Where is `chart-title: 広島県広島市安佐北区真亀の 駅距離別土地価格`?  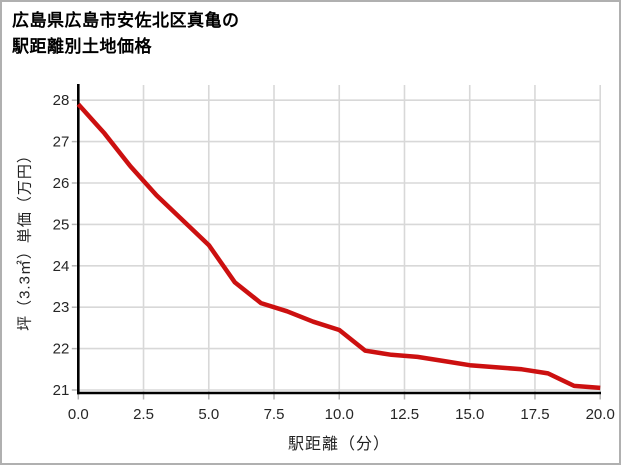
chart-title: 広島県広島市安佐北区真亀の 駅距離別土地価格 is located at coordinates (126, 34).